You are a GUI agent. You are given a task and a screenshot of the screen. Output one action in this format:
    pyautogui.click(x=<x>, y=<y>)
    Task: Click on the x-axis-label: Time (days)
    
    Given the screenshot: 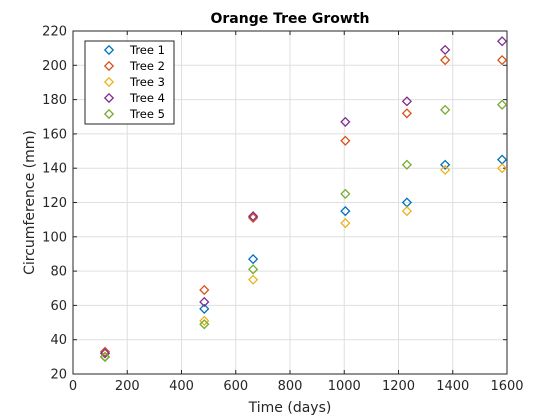 What is the action you would take?
    pyautogui.click(x=290, y=408)
    